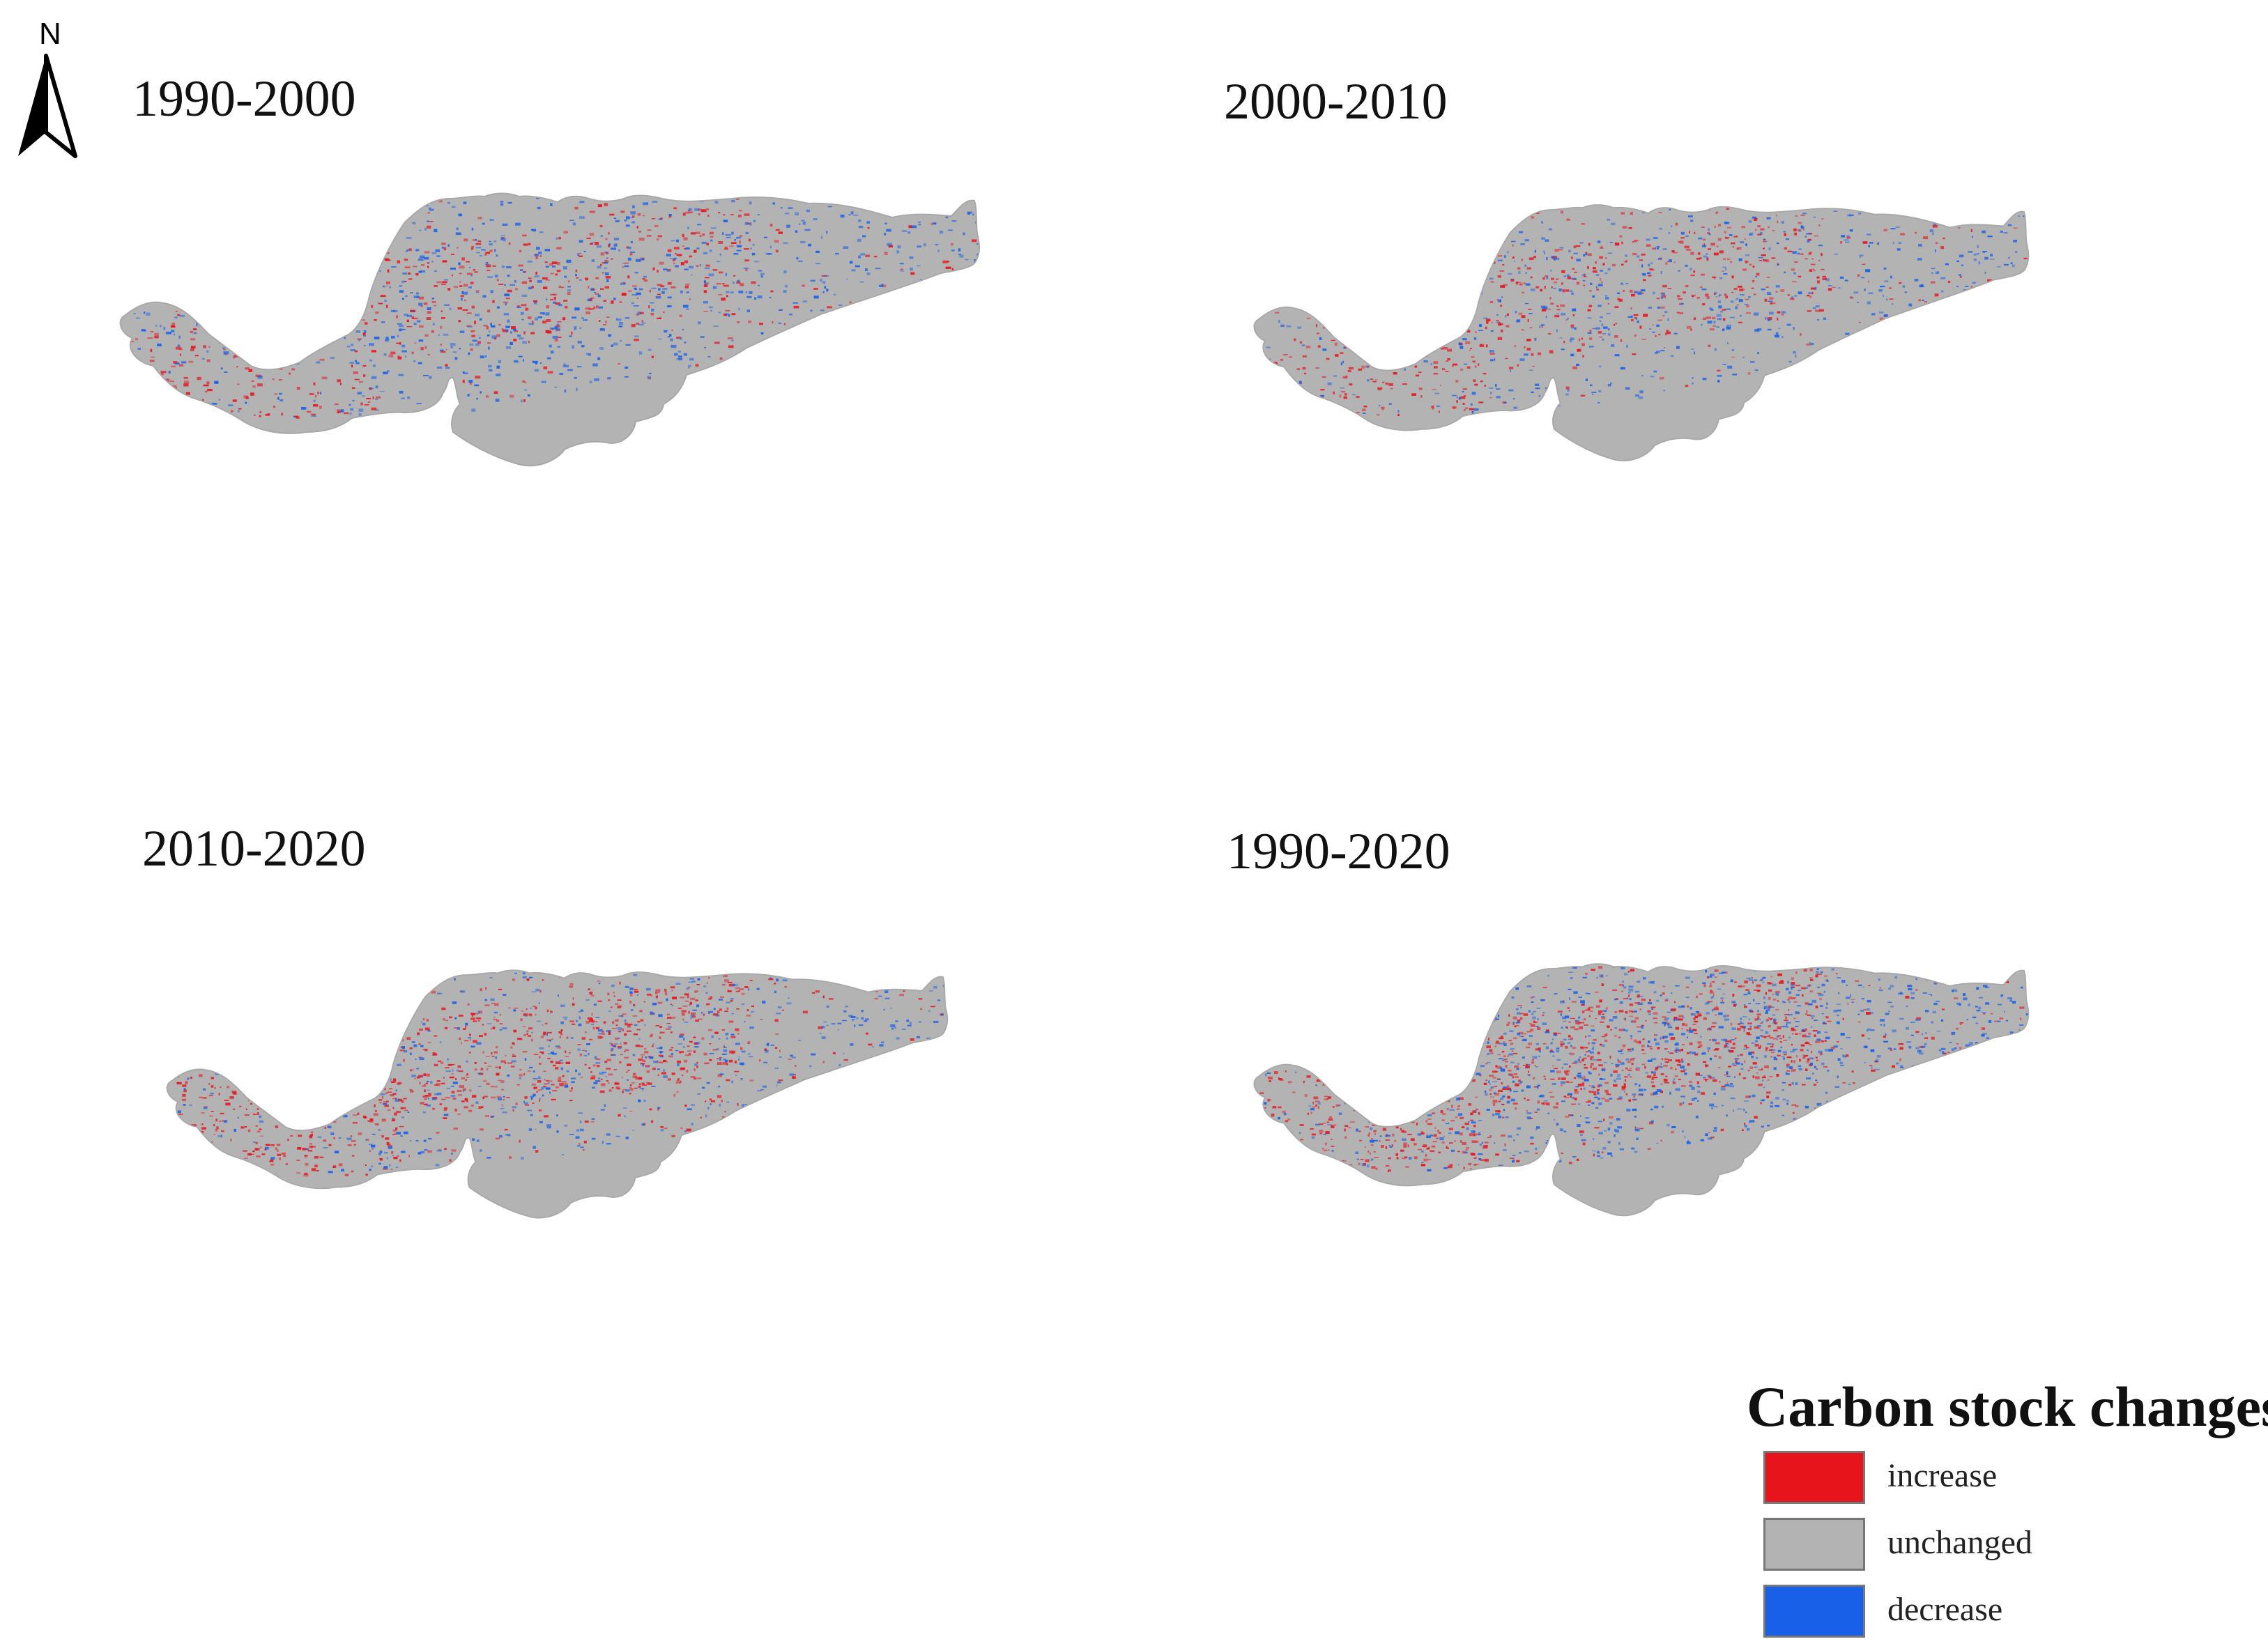  What do you see at coordinates (1814, 1611) in the screenshot?
I see `legend-swatch-decrease` at bounding box center [1814, 1611].